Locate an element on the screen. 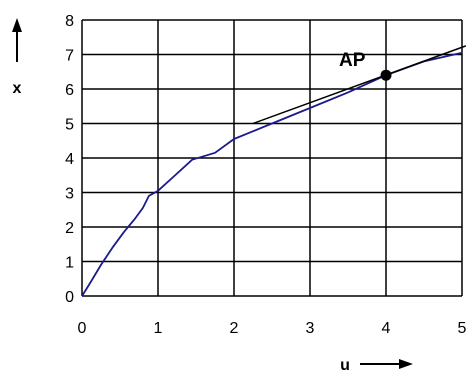 The width and height of the screenshot is (473, 379). y-tick-label-1: 1 is located at coordinates (69, 263).